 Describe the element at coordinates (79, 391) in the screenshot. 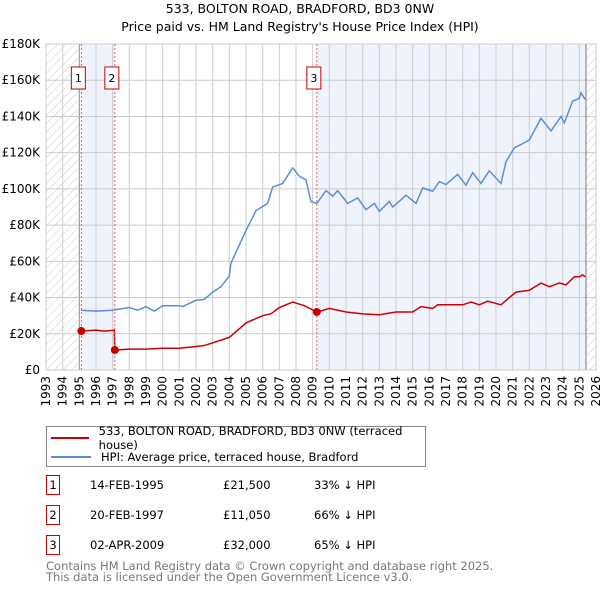

I see `x-tick-label: 1995` at that location.